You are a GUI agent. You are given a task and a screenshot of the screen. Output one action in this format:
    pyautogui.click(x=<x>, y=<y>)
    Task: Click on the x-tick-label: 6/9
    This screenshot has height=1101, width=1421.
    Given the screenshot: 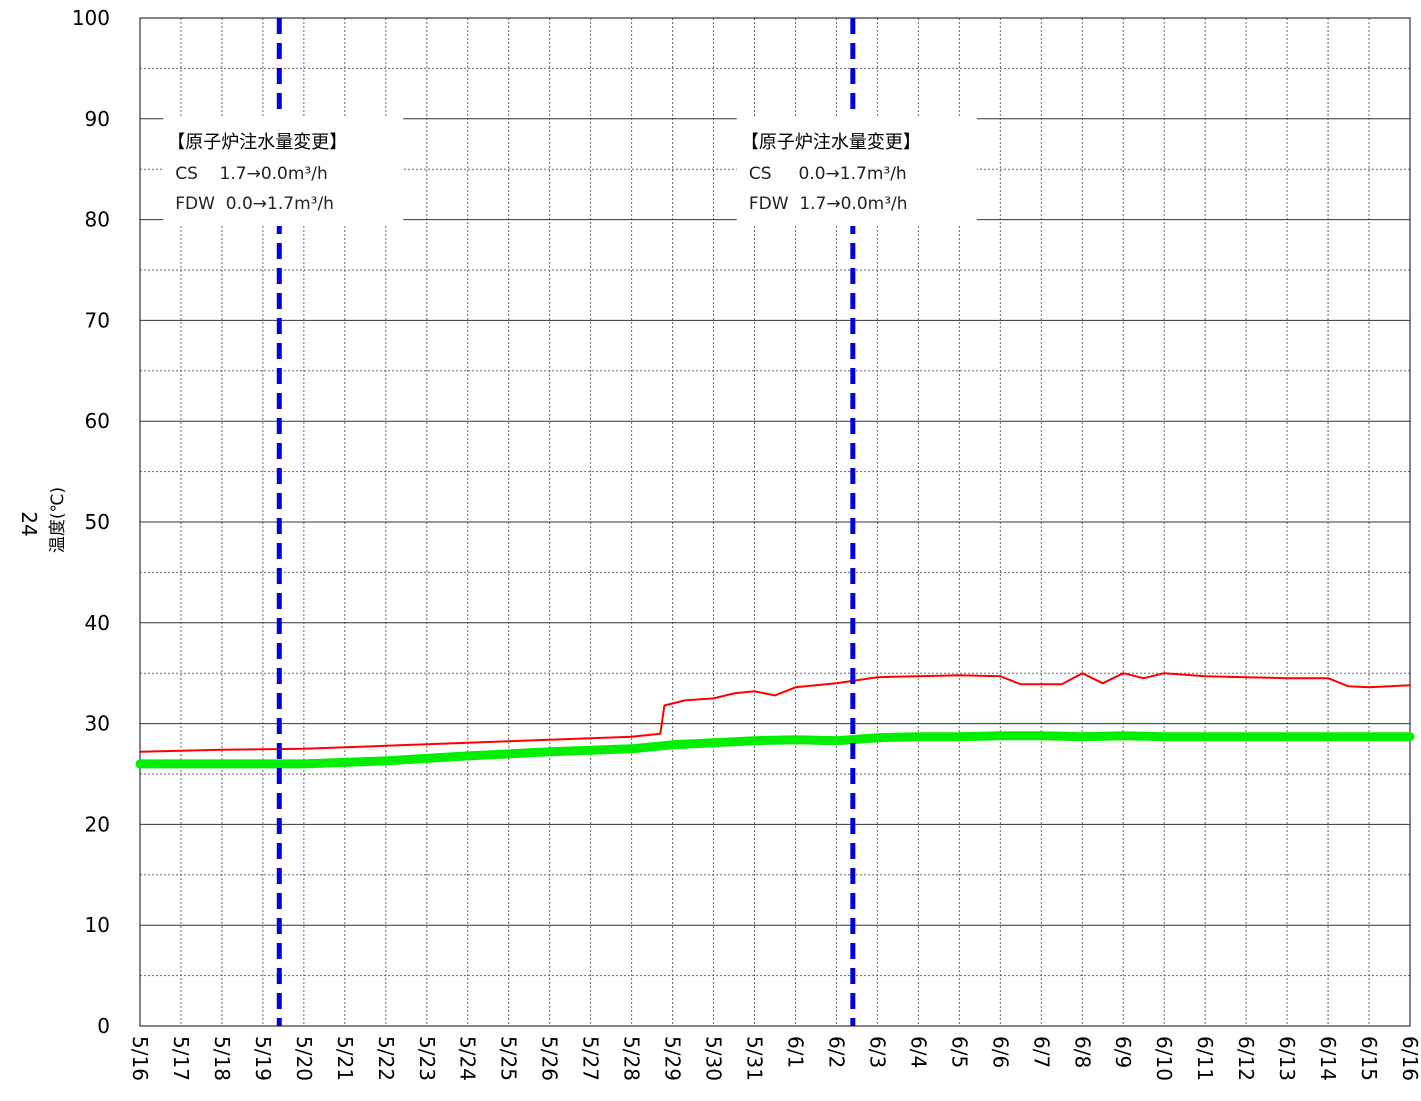 What is the action you would take?
    pyautogui.click(x=1123, y=1052)
    